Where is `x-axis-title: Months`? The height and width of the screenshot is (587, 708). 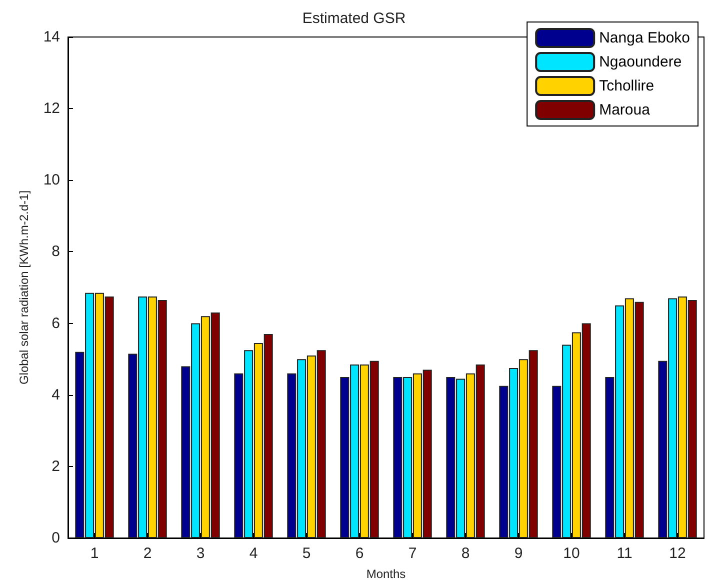 x-axis-title: Months is located at coordinates (386, 574).